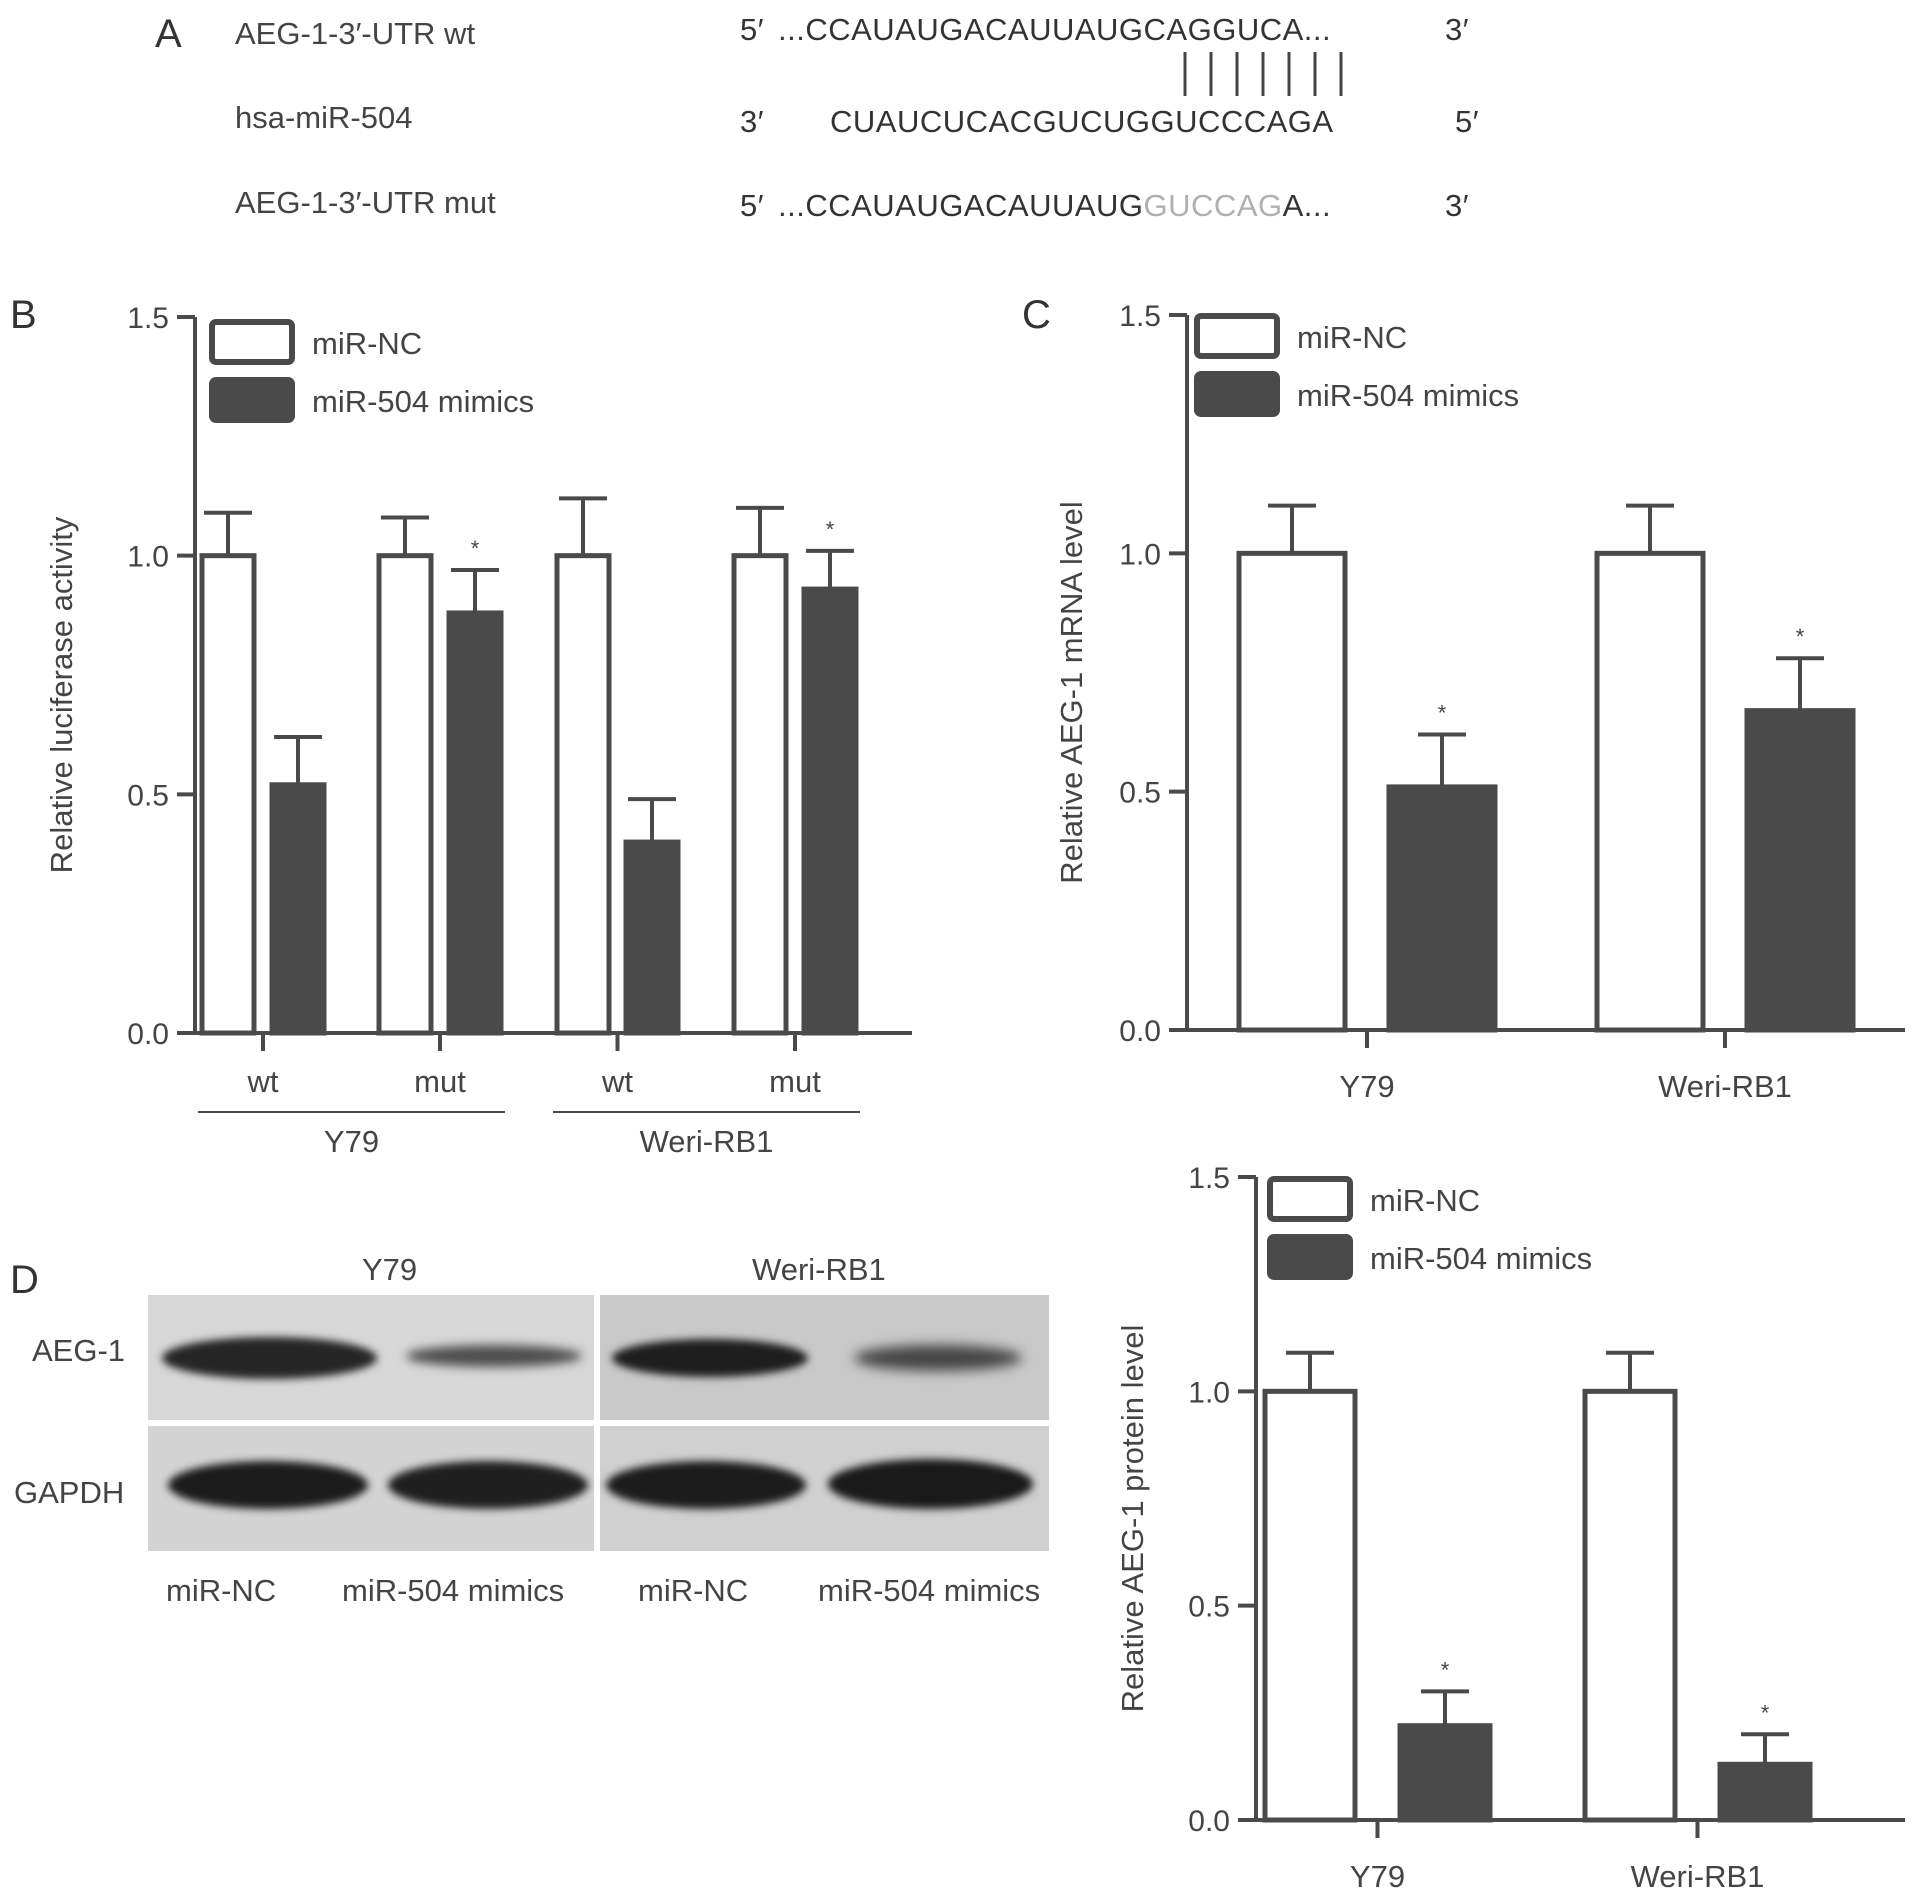 The width and height of the screenshot is (1913, 1893). Describe the element at coordinates (453, 1590) in the screenshot. I see `blot-lane-label-2: miR-504 mimics` at that location.